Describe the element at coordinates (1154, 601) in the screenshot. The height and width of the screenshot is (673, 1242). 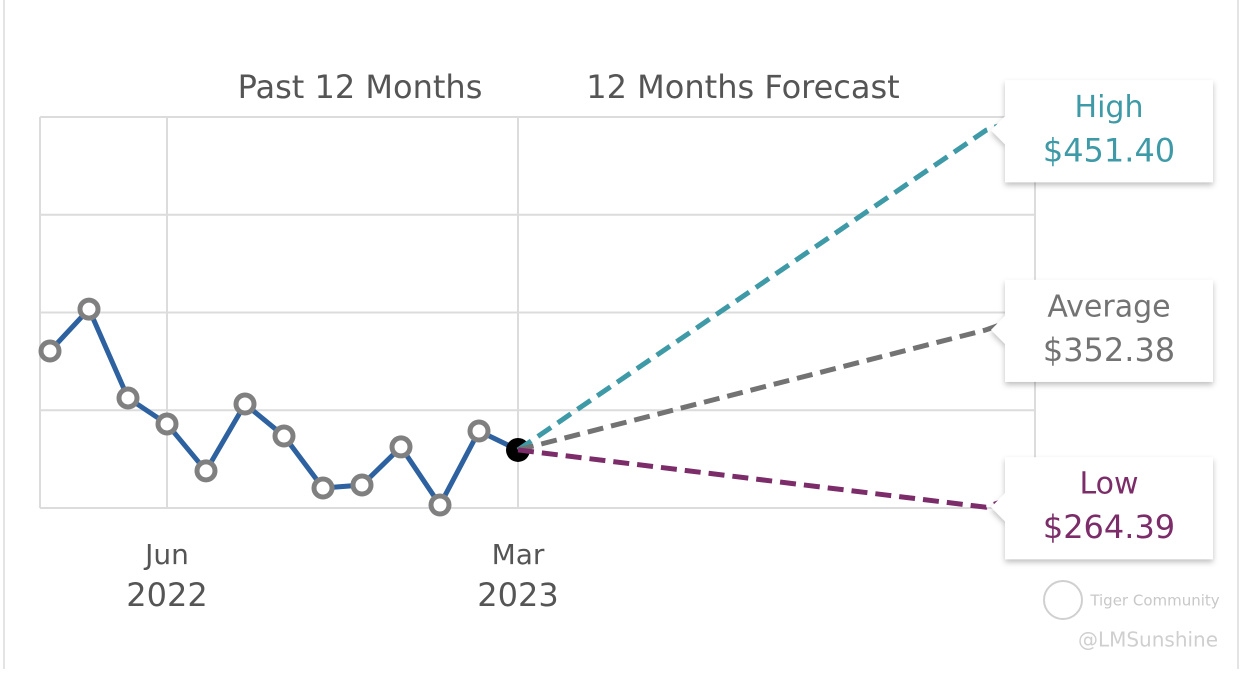
I see `watermark: Tiger Community` at that location.